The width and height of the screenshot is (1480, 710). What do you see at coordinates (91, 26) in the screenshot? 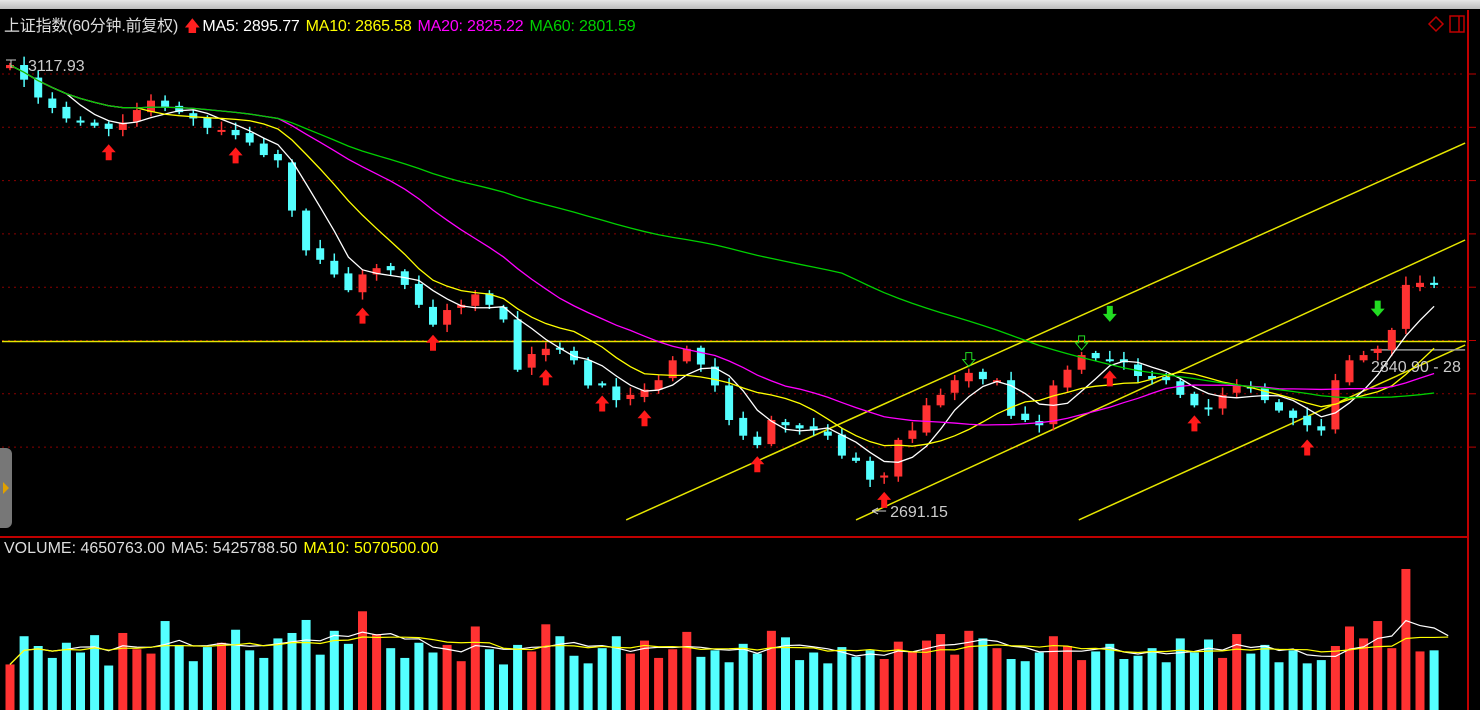
I see `index-title: 上证指数(60分钟.前复权)` at bounding box center [91, 26].